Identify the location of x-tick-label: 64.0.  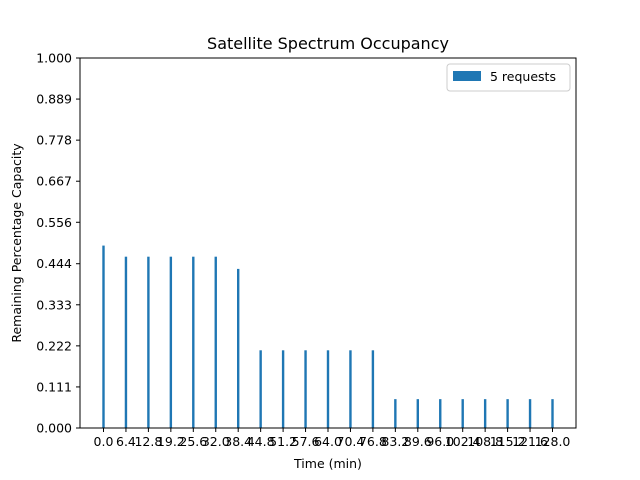
(328, 441).